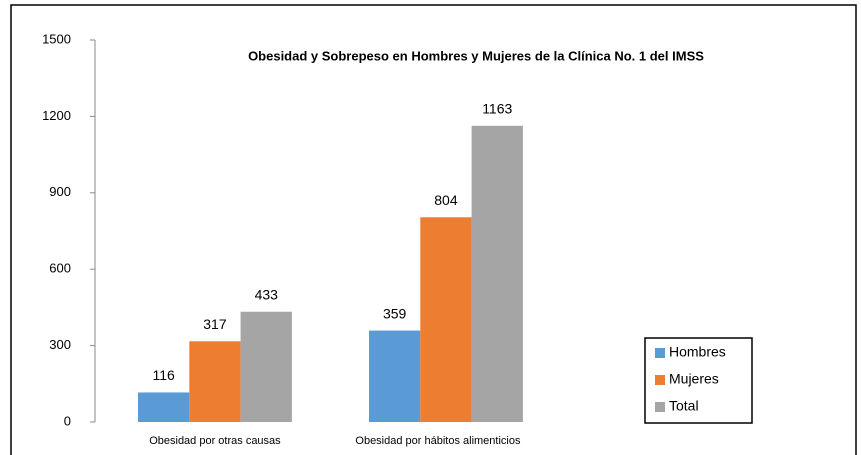  I want to click on y-tick-label: 900, so click(60, 191).